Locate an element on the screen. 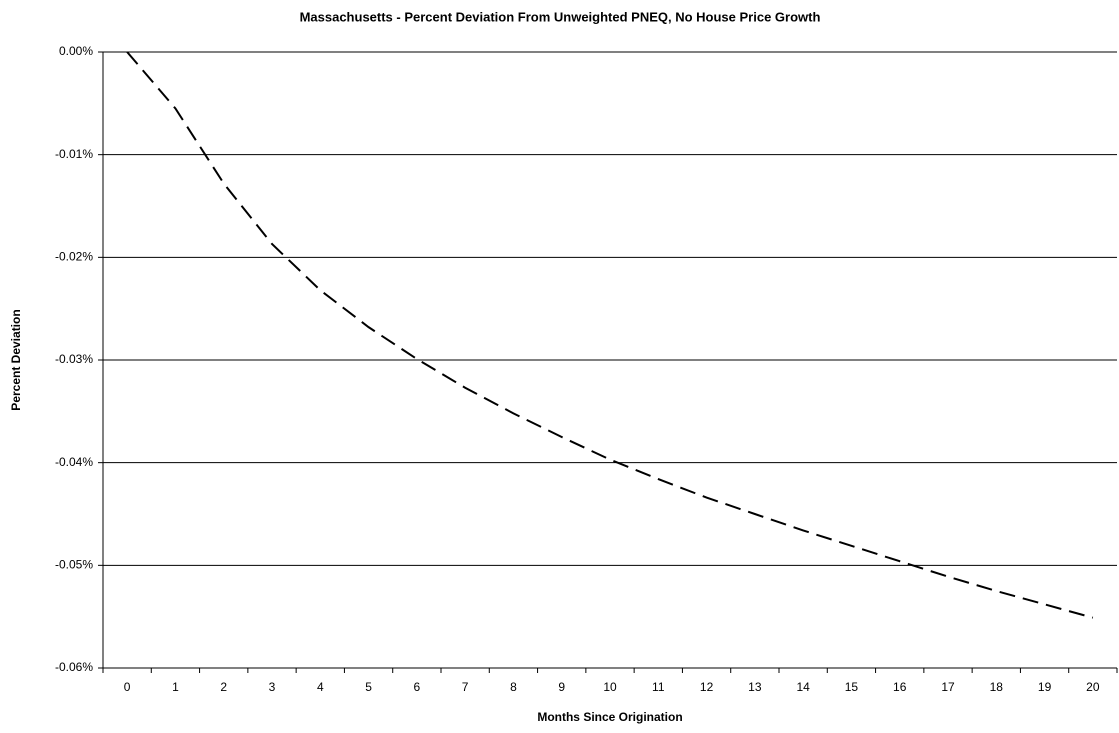 The height and width of the screenshot is (733, 1119). x-tick-label: 0 is located at coordinates (127, 687).